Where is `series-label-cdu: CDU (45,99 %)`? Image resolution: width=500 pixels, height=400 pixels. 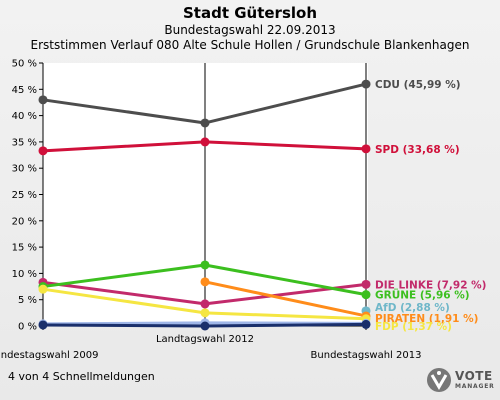 series-label-cdu: CDU (45,99 %) is located at coordinates (418, 85).